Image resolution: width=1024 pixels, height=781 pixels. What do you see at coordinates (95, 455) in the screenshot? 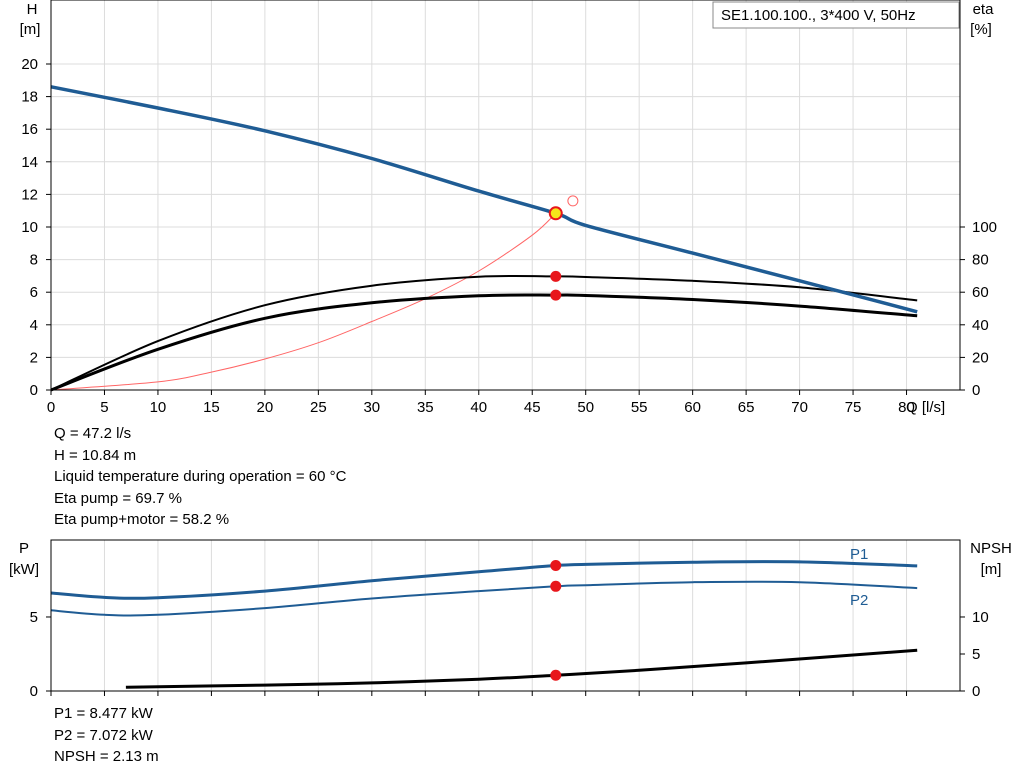
I see `head-value: H = 10.84 m` at bounding box center [95, 455].